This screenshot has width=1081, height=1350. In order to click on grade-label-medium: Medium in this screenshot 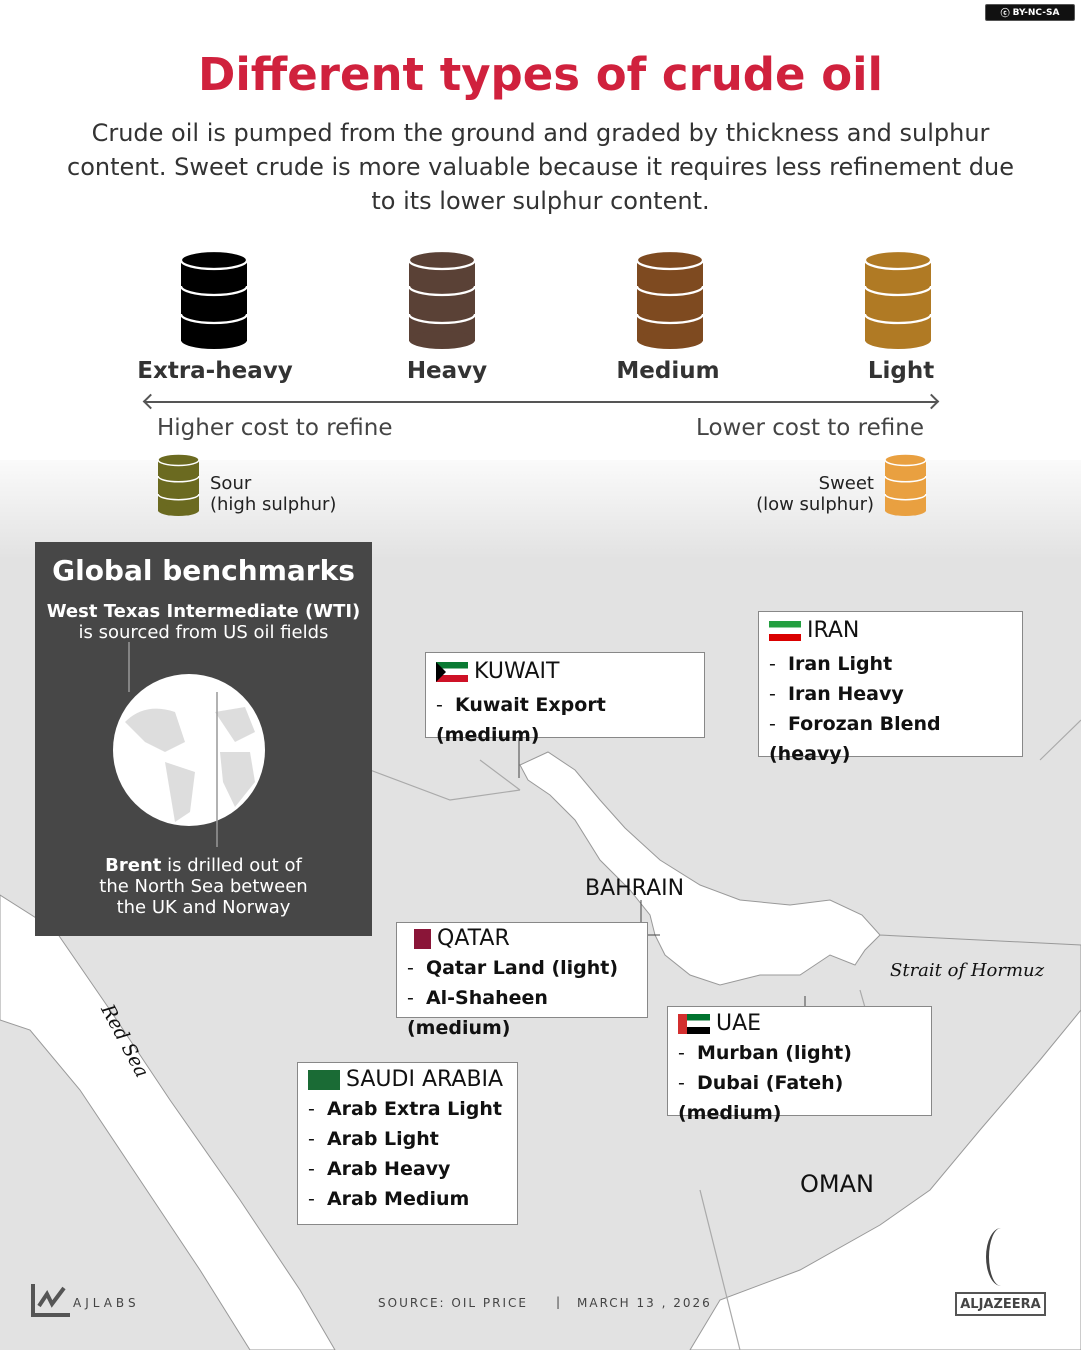, I will do `click(668, 371)`.